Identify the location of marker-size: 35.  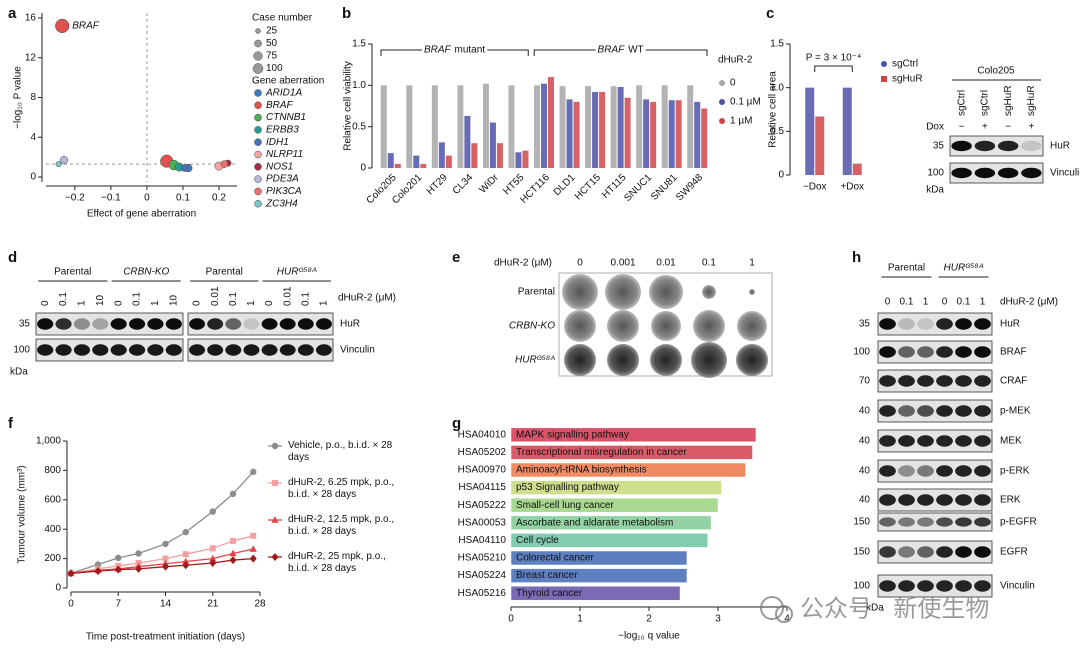
(865, 324).